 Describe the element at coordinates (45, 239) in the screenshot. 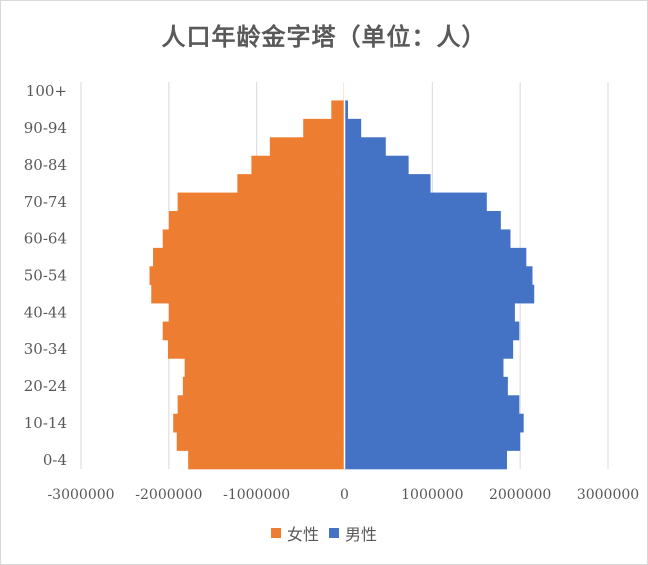

I see `y-tick-label: 60-64` at that location.